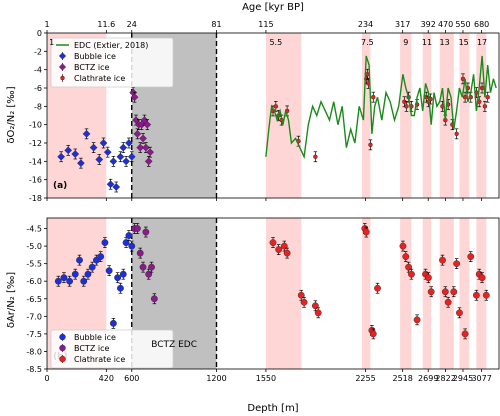 The height and width of the screenshot is (416, 500). I want to click on y-tick-label: -8, so click(38, 106).